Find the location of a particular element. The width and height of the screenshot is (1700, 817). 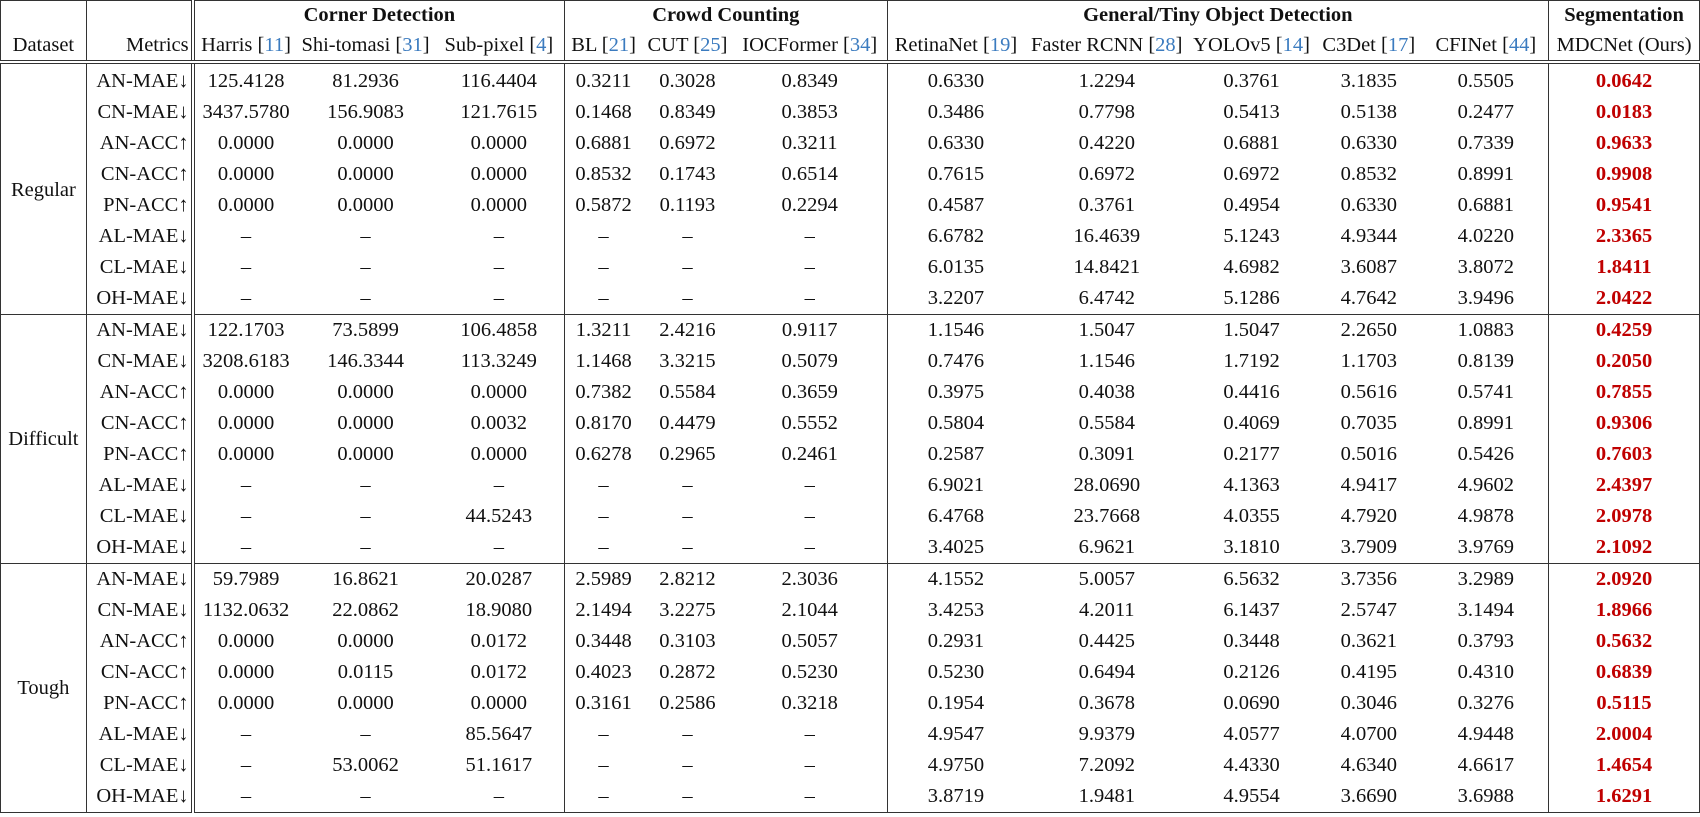

citation-link: 25 is located at coordinates (710, 44).